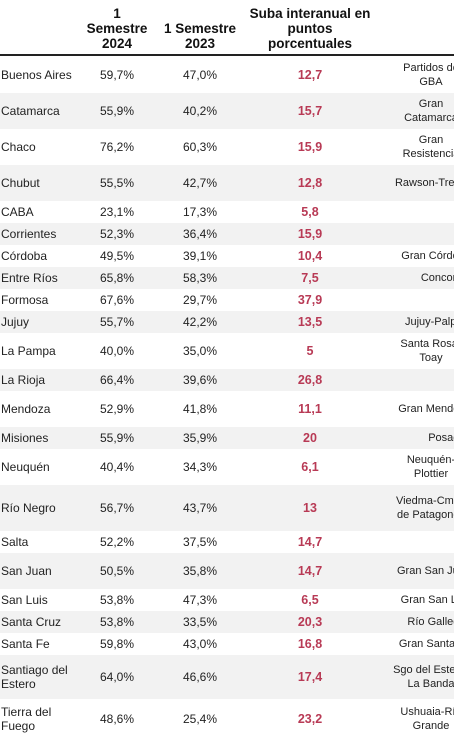 This screenshot has width=454, height=749. What do you see at coordinates (227, 256) in the screenshot?
I see `table-row: Córdoba 49,5% 39,1% 10,4 Gran Córdoba` at bounding box center [227, 256].